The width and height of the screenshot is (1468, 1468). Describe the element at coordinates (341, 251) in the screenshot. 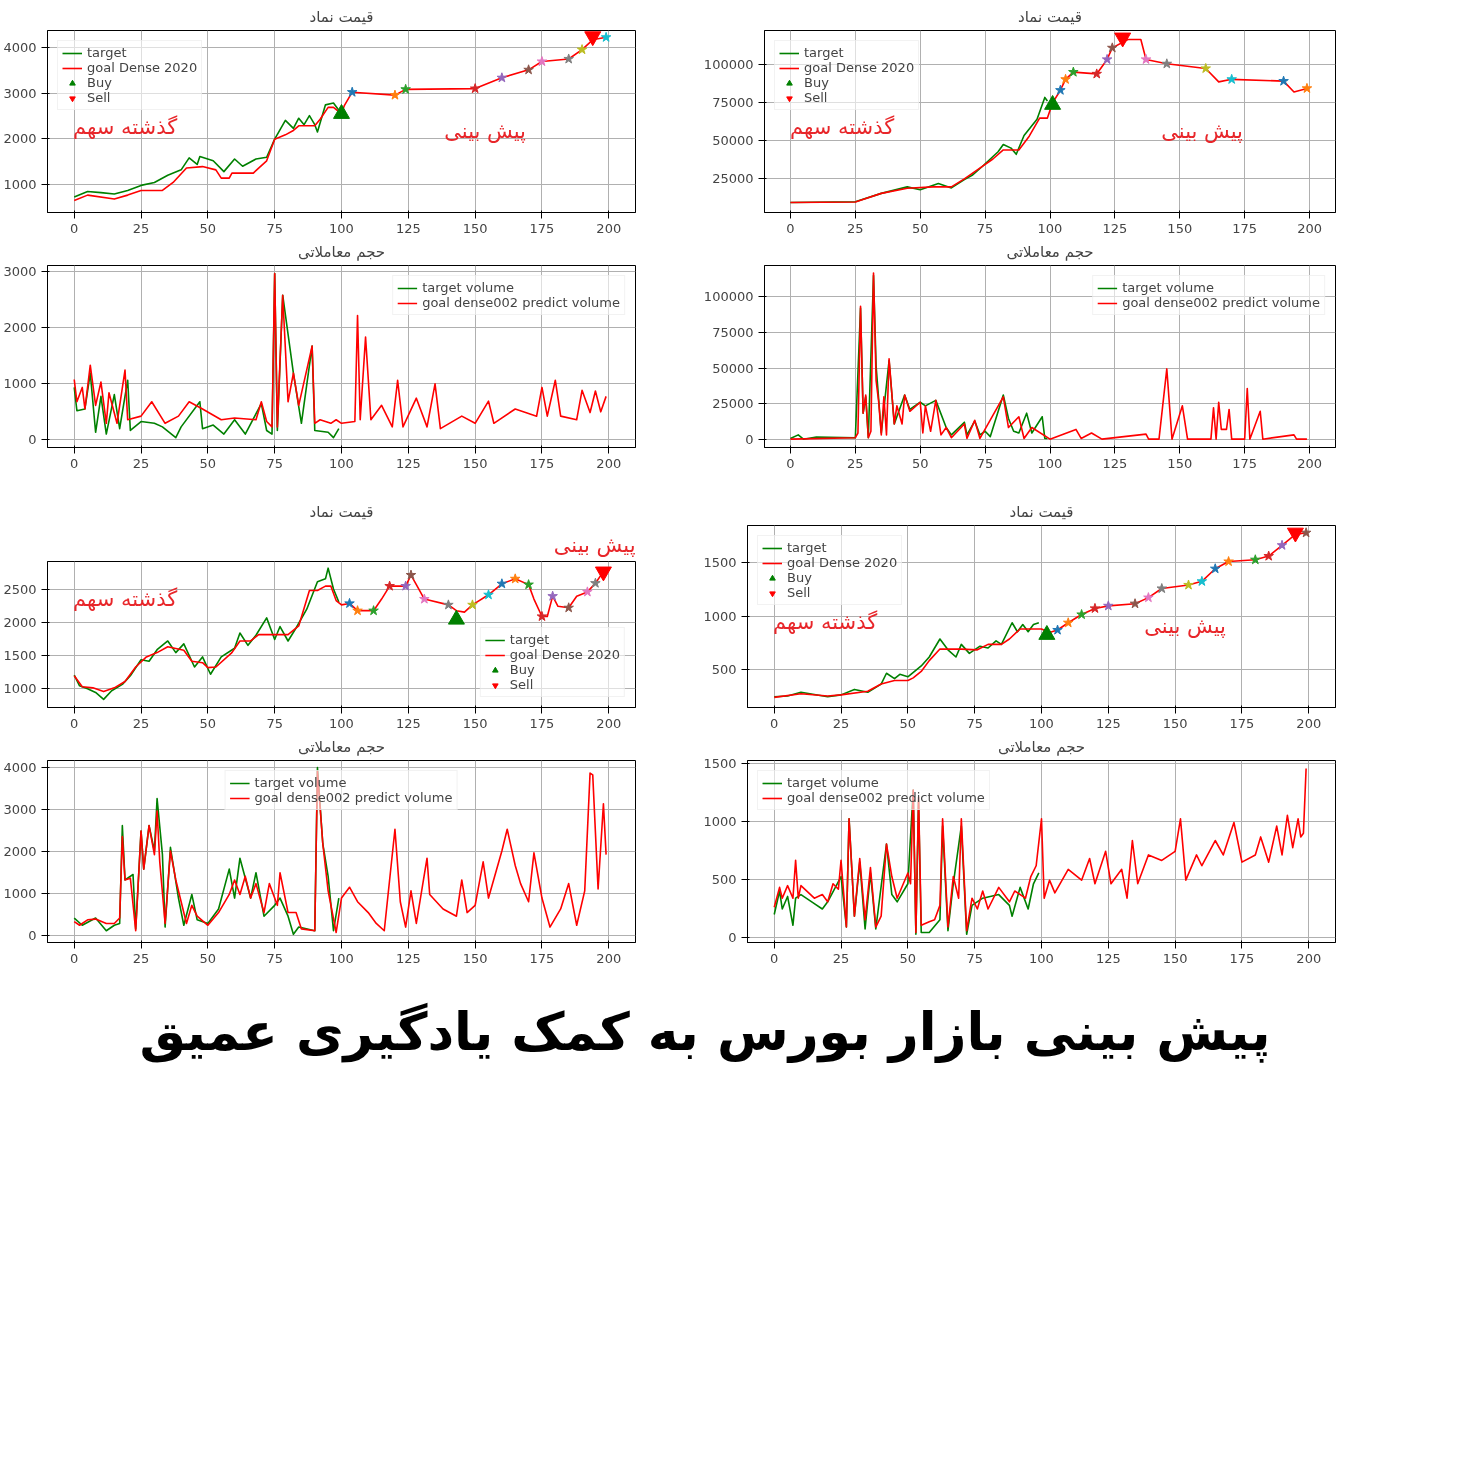

I see `chart-title: حجم معاملاتی` at that location.